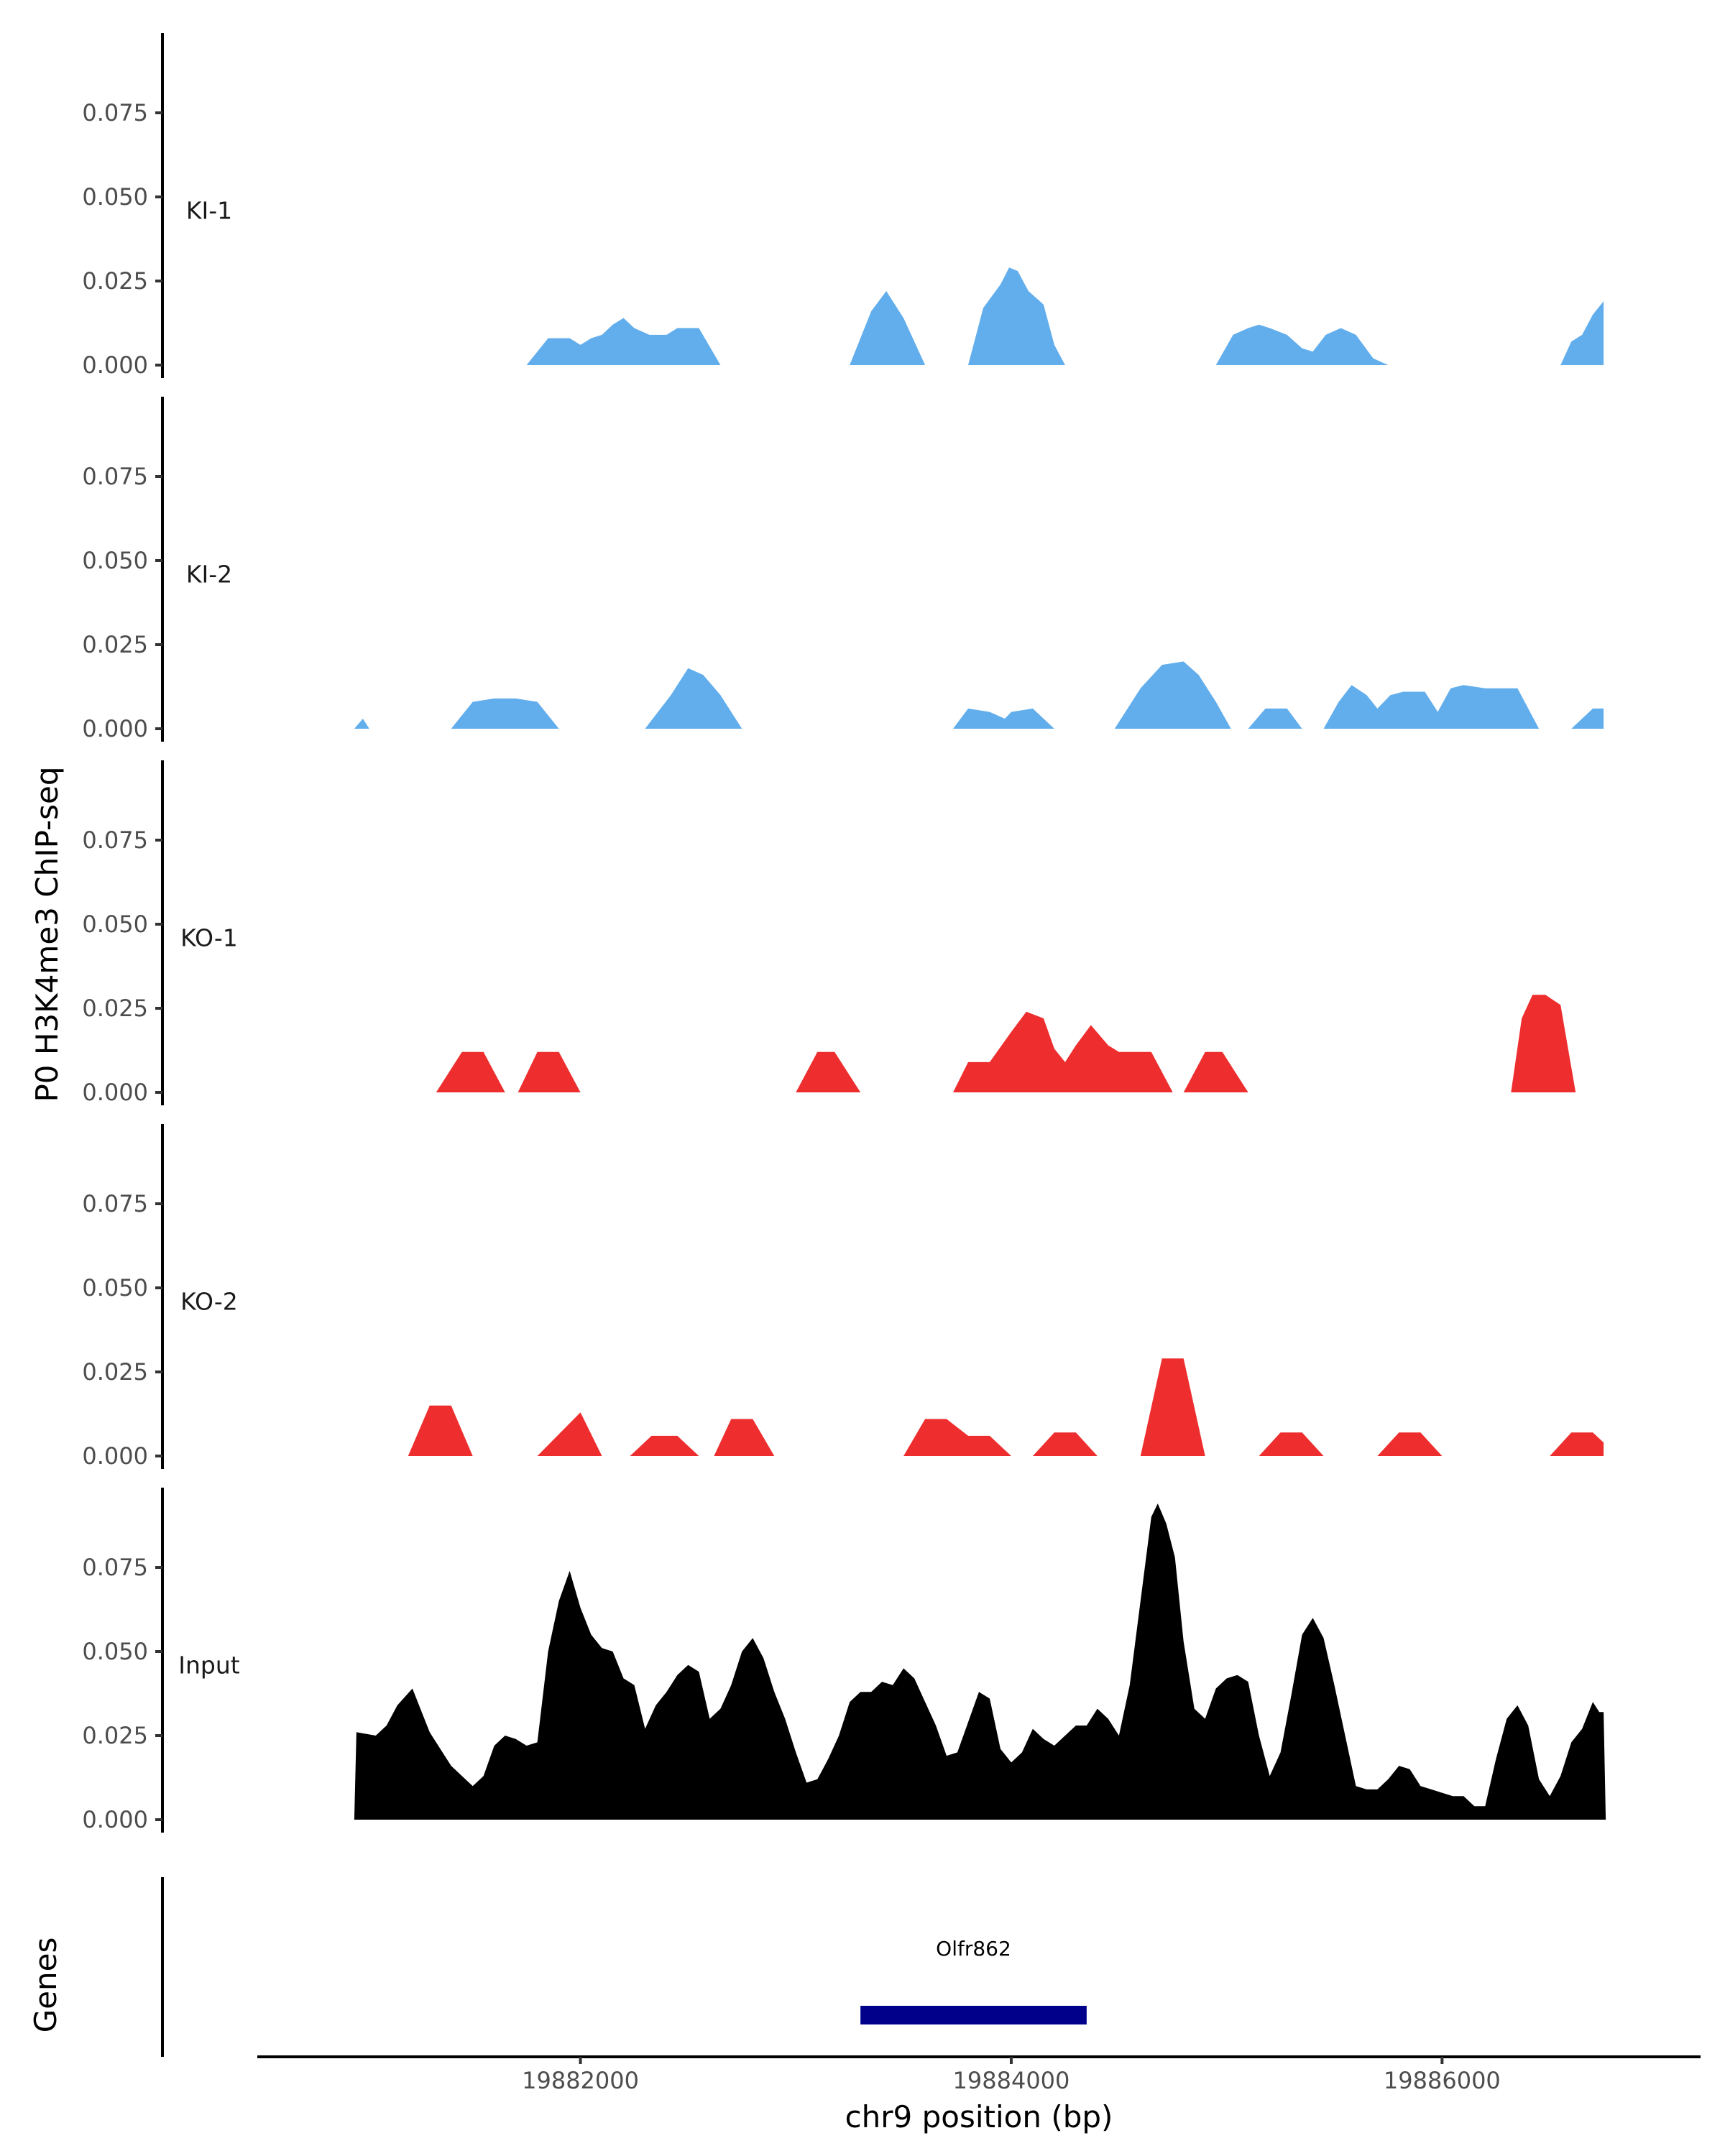 This screenshot has height=2156, width=1725. What do you see at coordinates (557, 1967) in the screenshot?
I see `gene-panel: Genes Olfr862` at bounding box center [557, 1967].